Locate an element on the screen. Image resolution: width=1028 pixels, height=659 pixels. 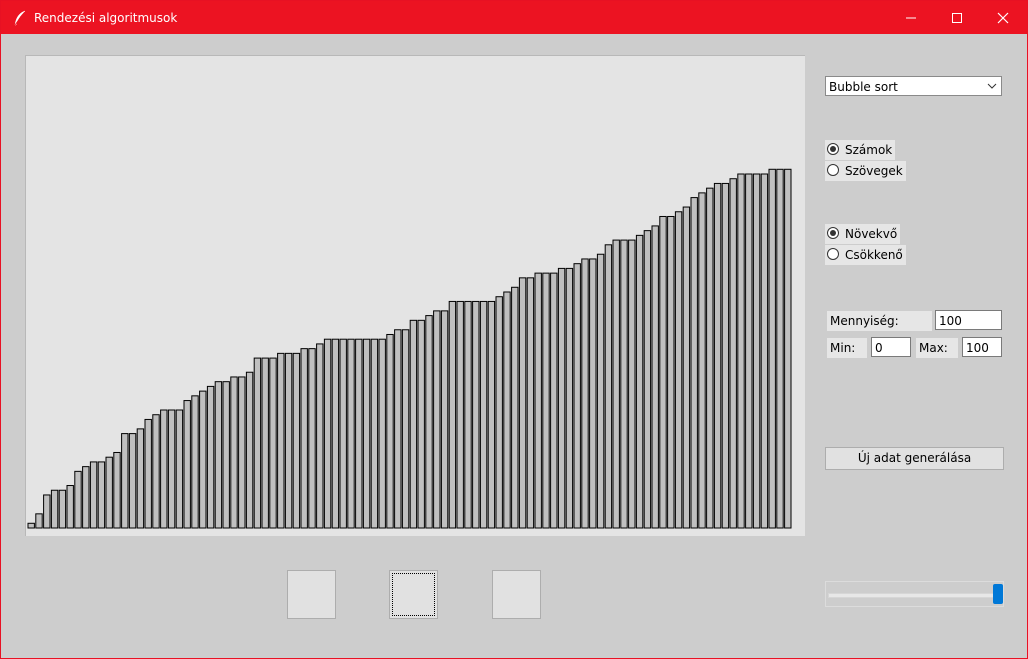
max-label: Max: is located at coordinates (937, 348).